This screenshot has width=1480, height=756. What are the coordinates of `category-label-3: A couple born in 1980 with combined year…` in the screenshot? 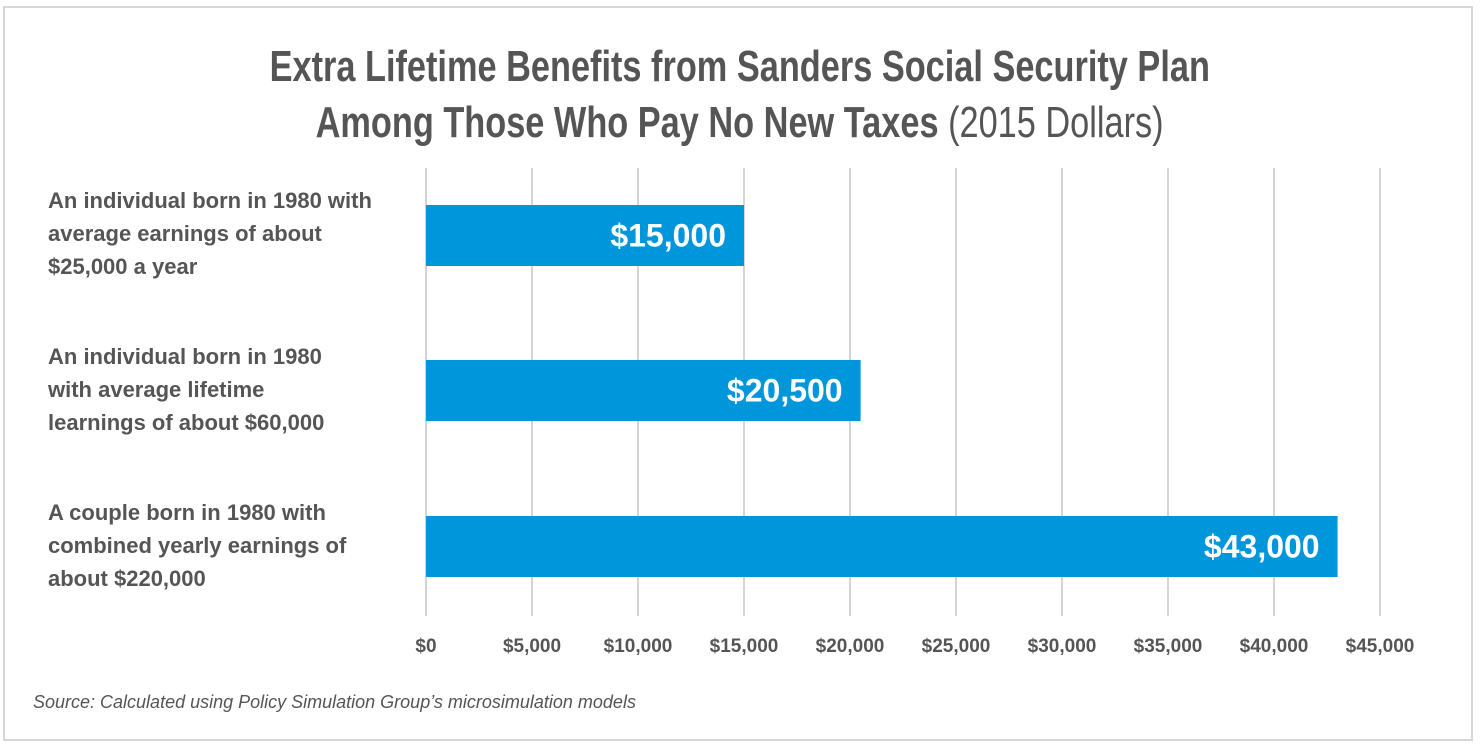 It's located at (197, 545).